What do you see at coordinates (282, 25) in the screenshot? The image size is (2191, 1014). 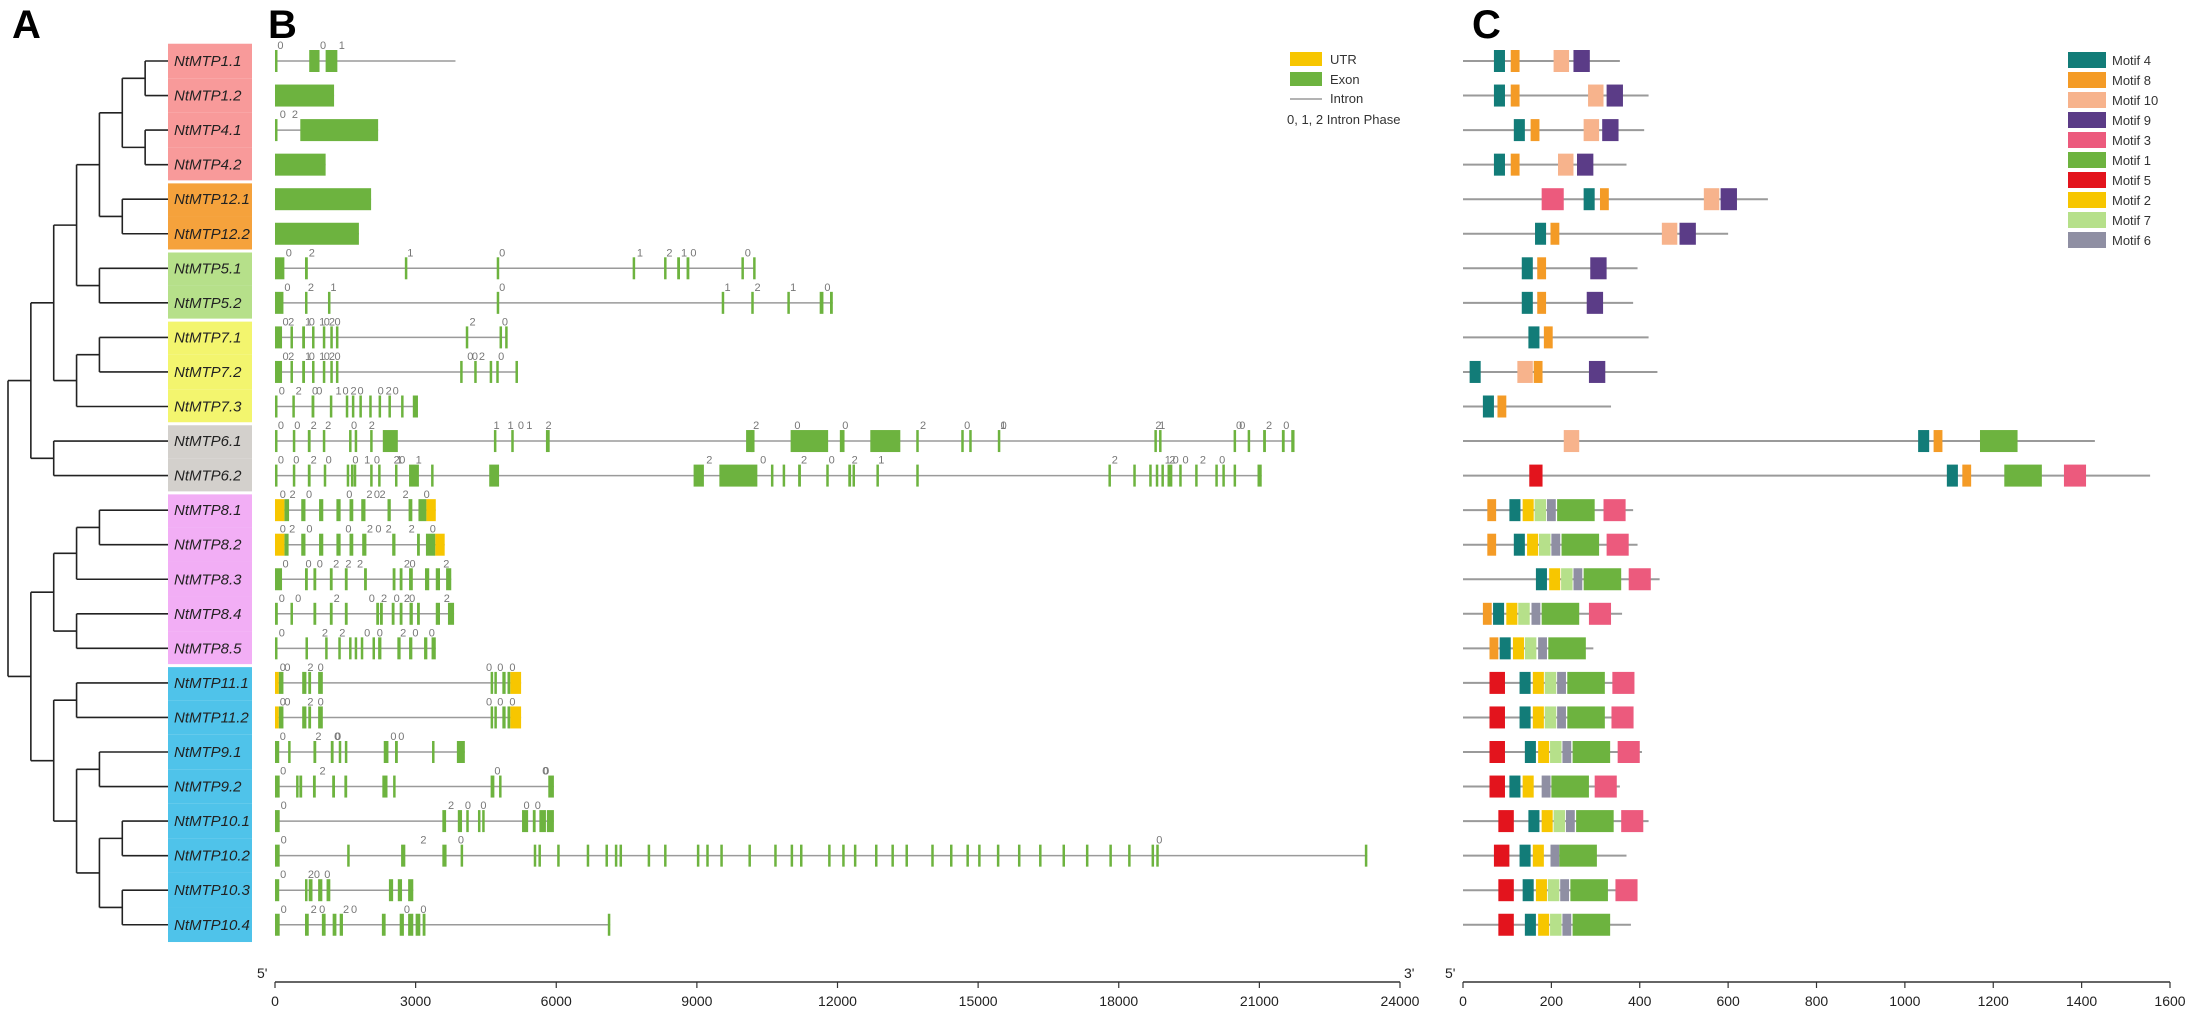 I see `panel-label-b: B` at bounding box center [282, 25].